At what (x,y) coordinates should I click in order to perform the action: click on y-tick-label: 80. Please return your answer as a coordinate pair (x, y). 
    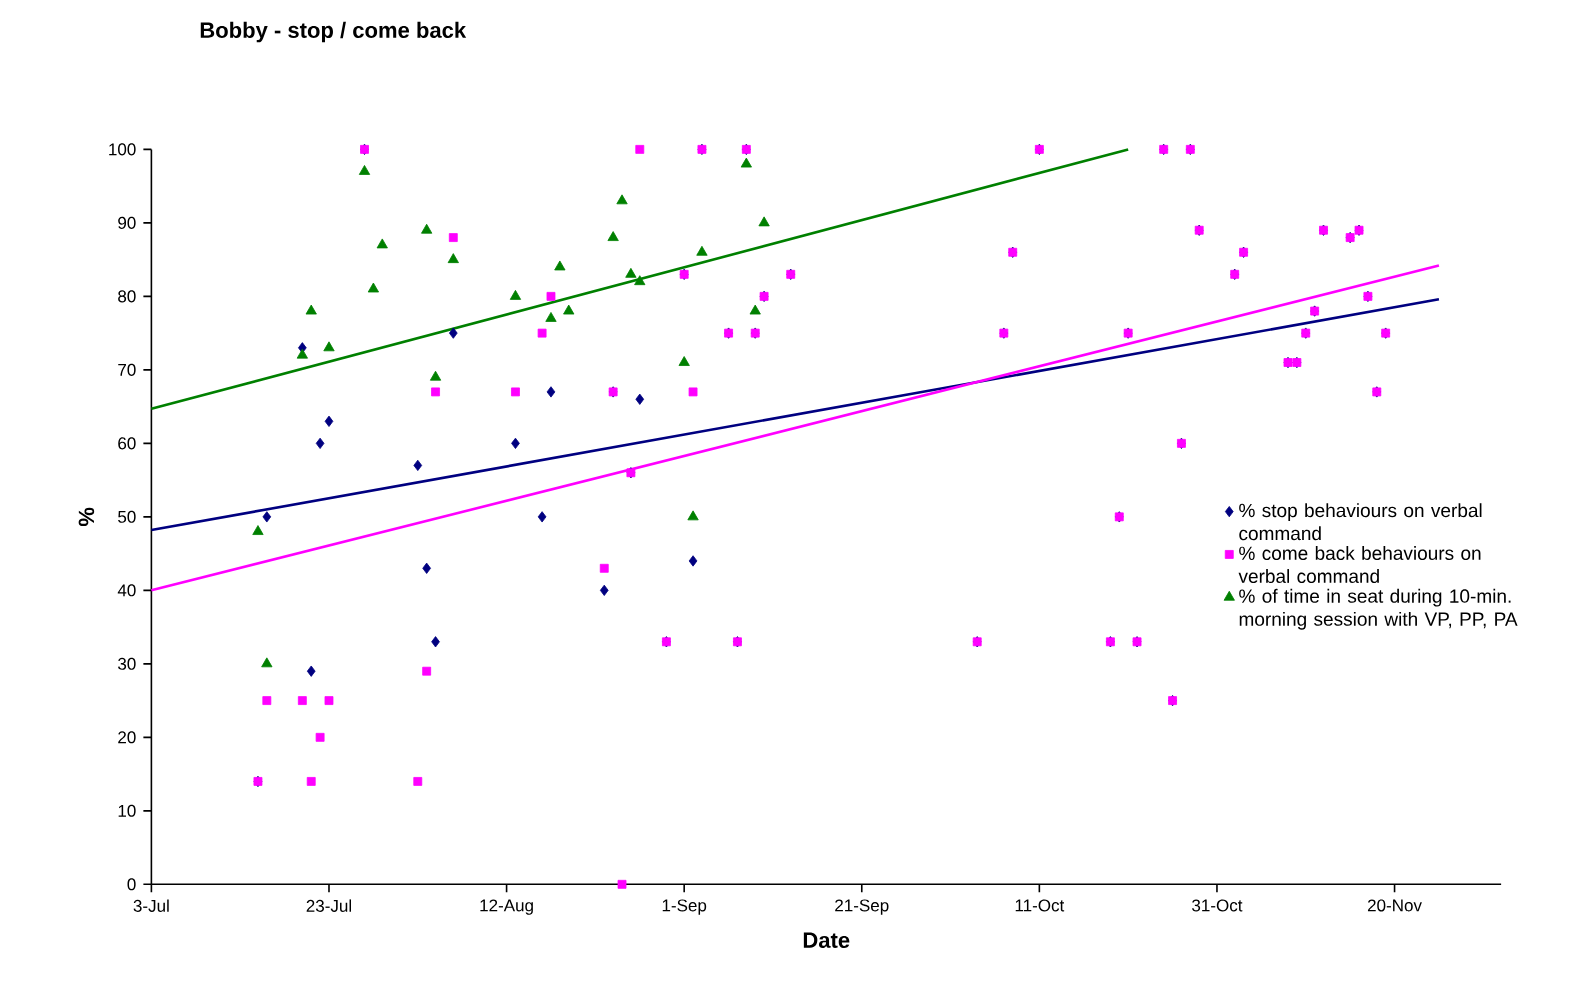
    Looking at the image, I should click on (127, 296).